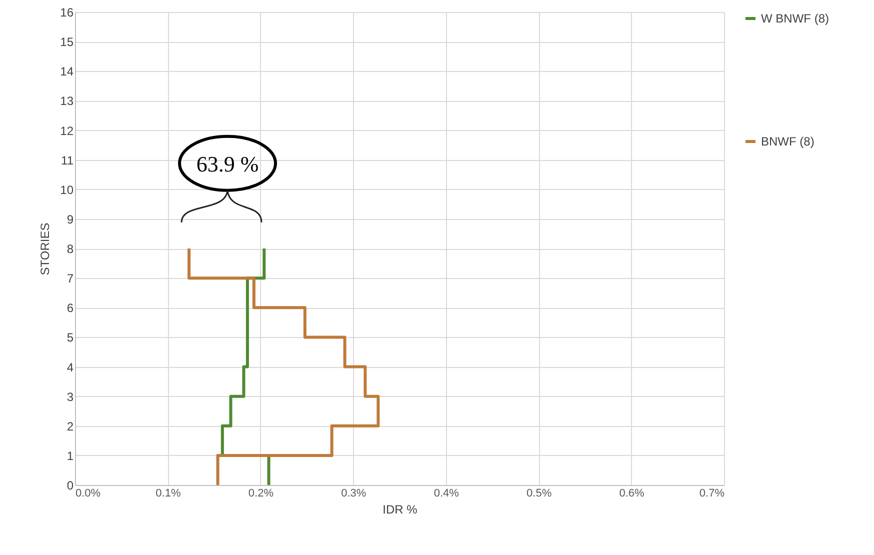 Image resolution: width=874 pixels, height=555 pixels. What do you see at coordinates (88, 494) in the screenshot?
I see `x-tick-label: 0.0%` at bounding box center [88, 494].